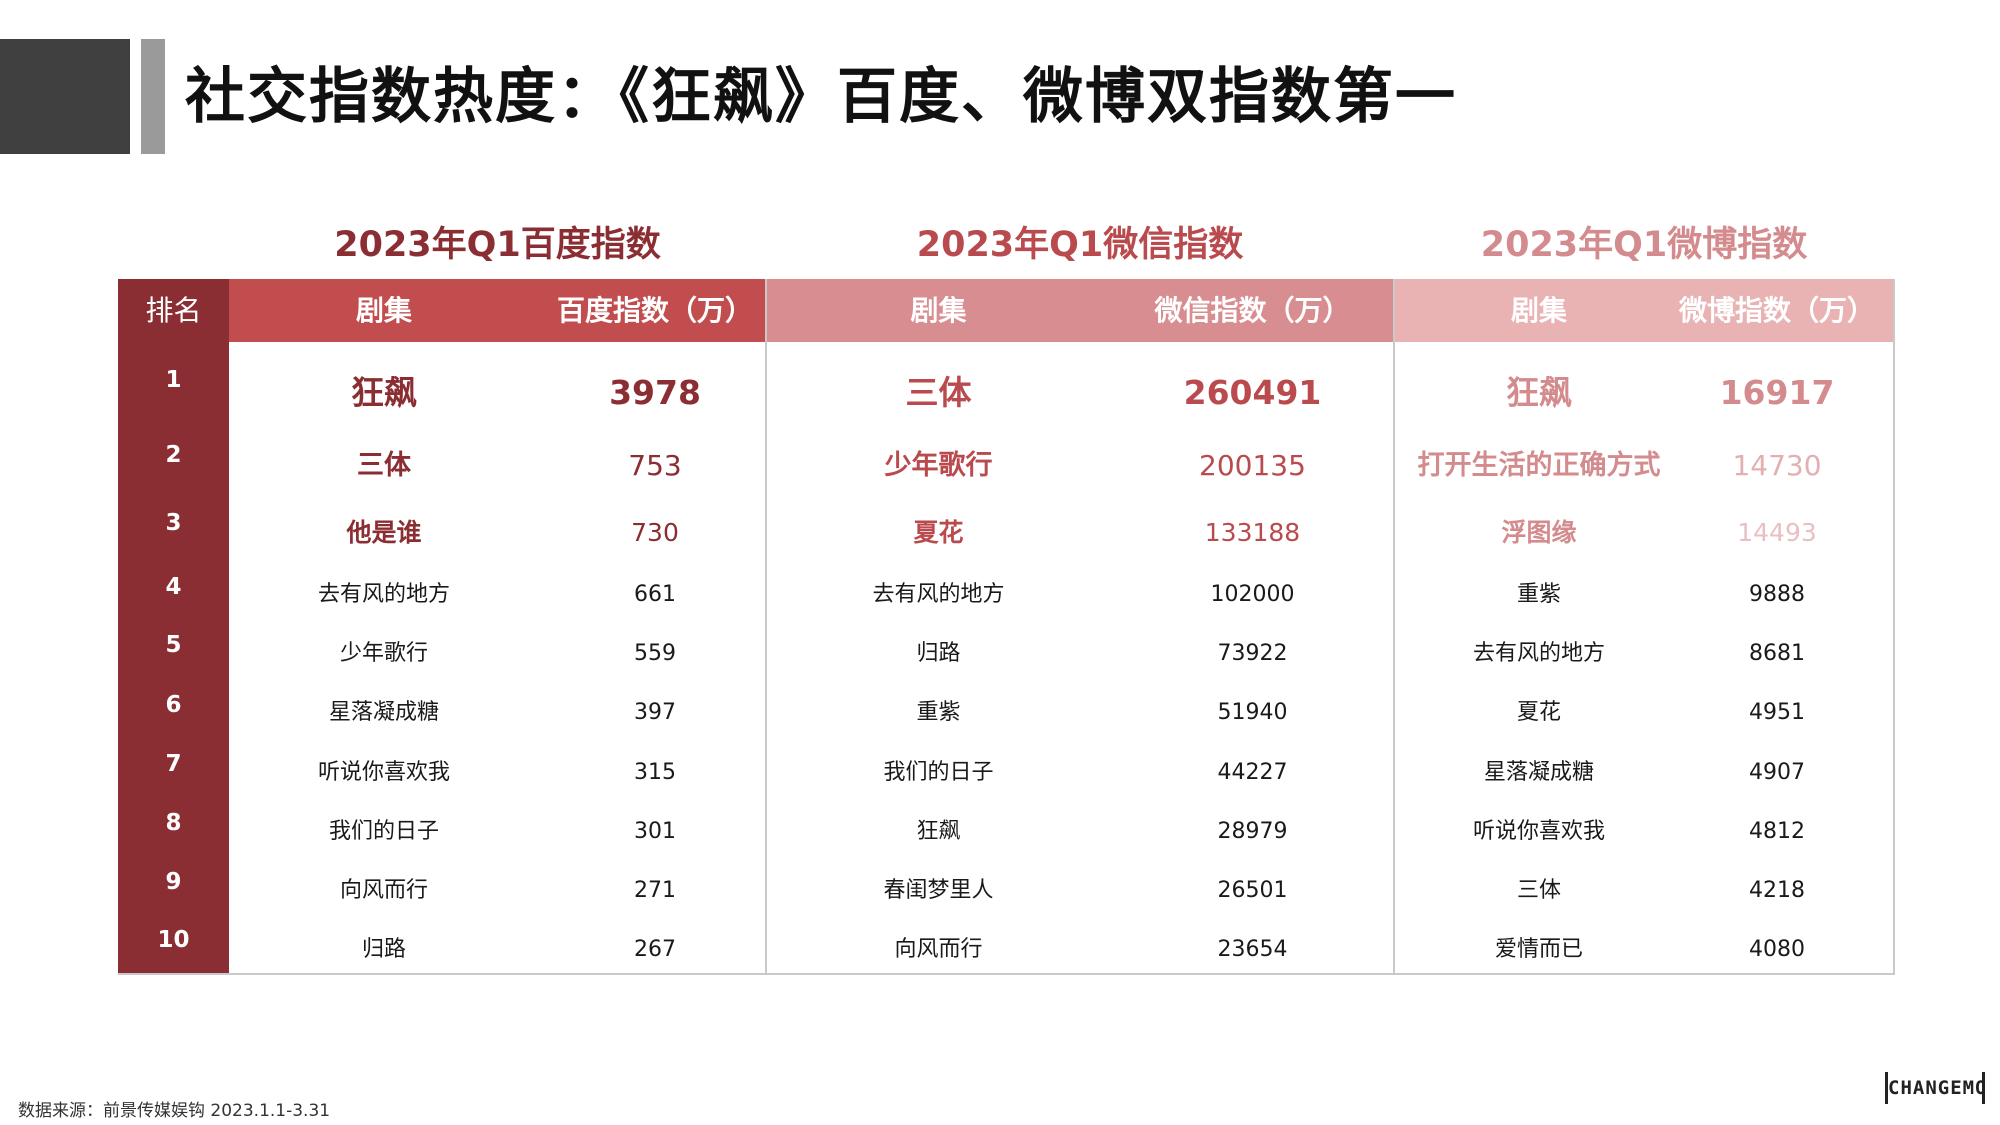  I want to click on baidu-row-value: 397, so click(655, 712).